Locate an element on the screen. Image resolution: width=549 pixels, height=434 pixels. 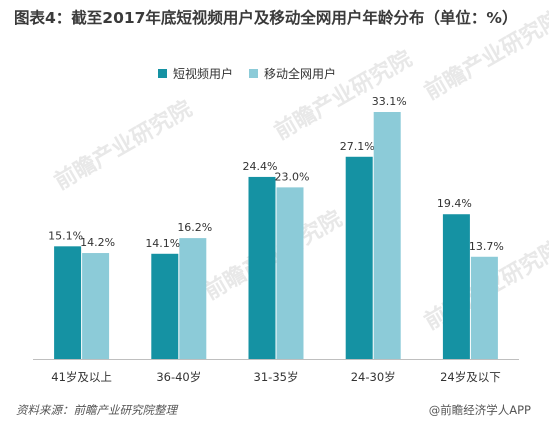
data-label-mobile-total-3: 33.1% is located at coordinates (389, 101).